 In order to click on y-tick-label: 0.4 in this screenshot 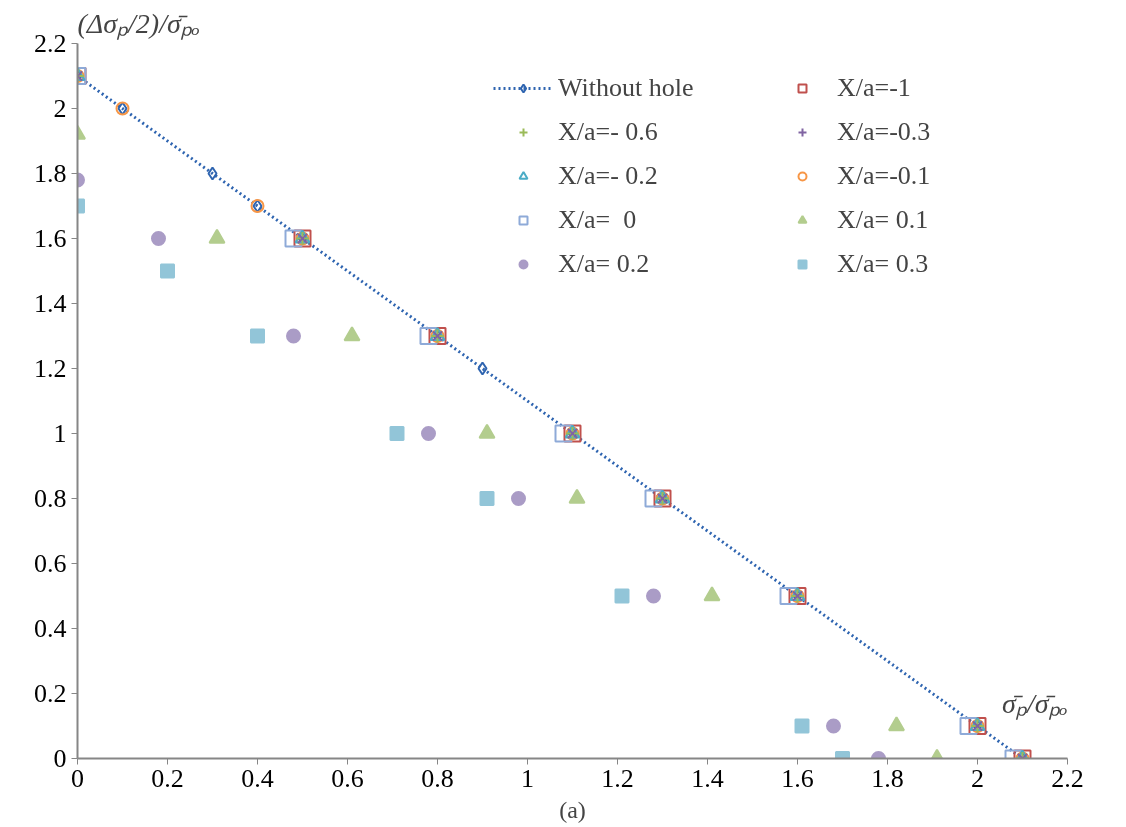, I will do `click(50, 628)`.